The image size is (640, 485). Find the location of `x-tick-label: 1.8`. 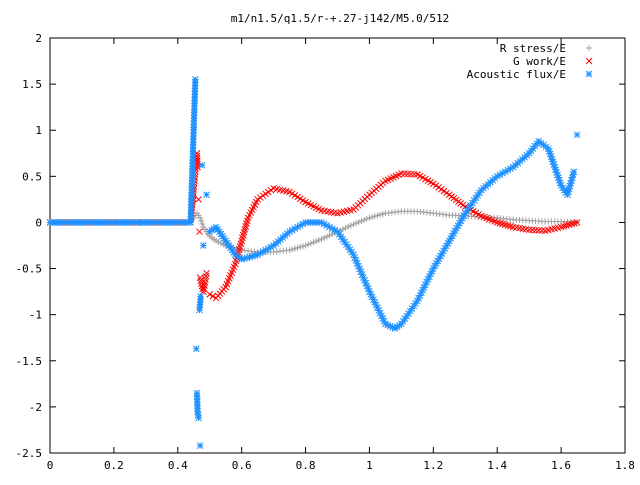

x-tick-label: 1.8 is located at coordinates (625, 465).